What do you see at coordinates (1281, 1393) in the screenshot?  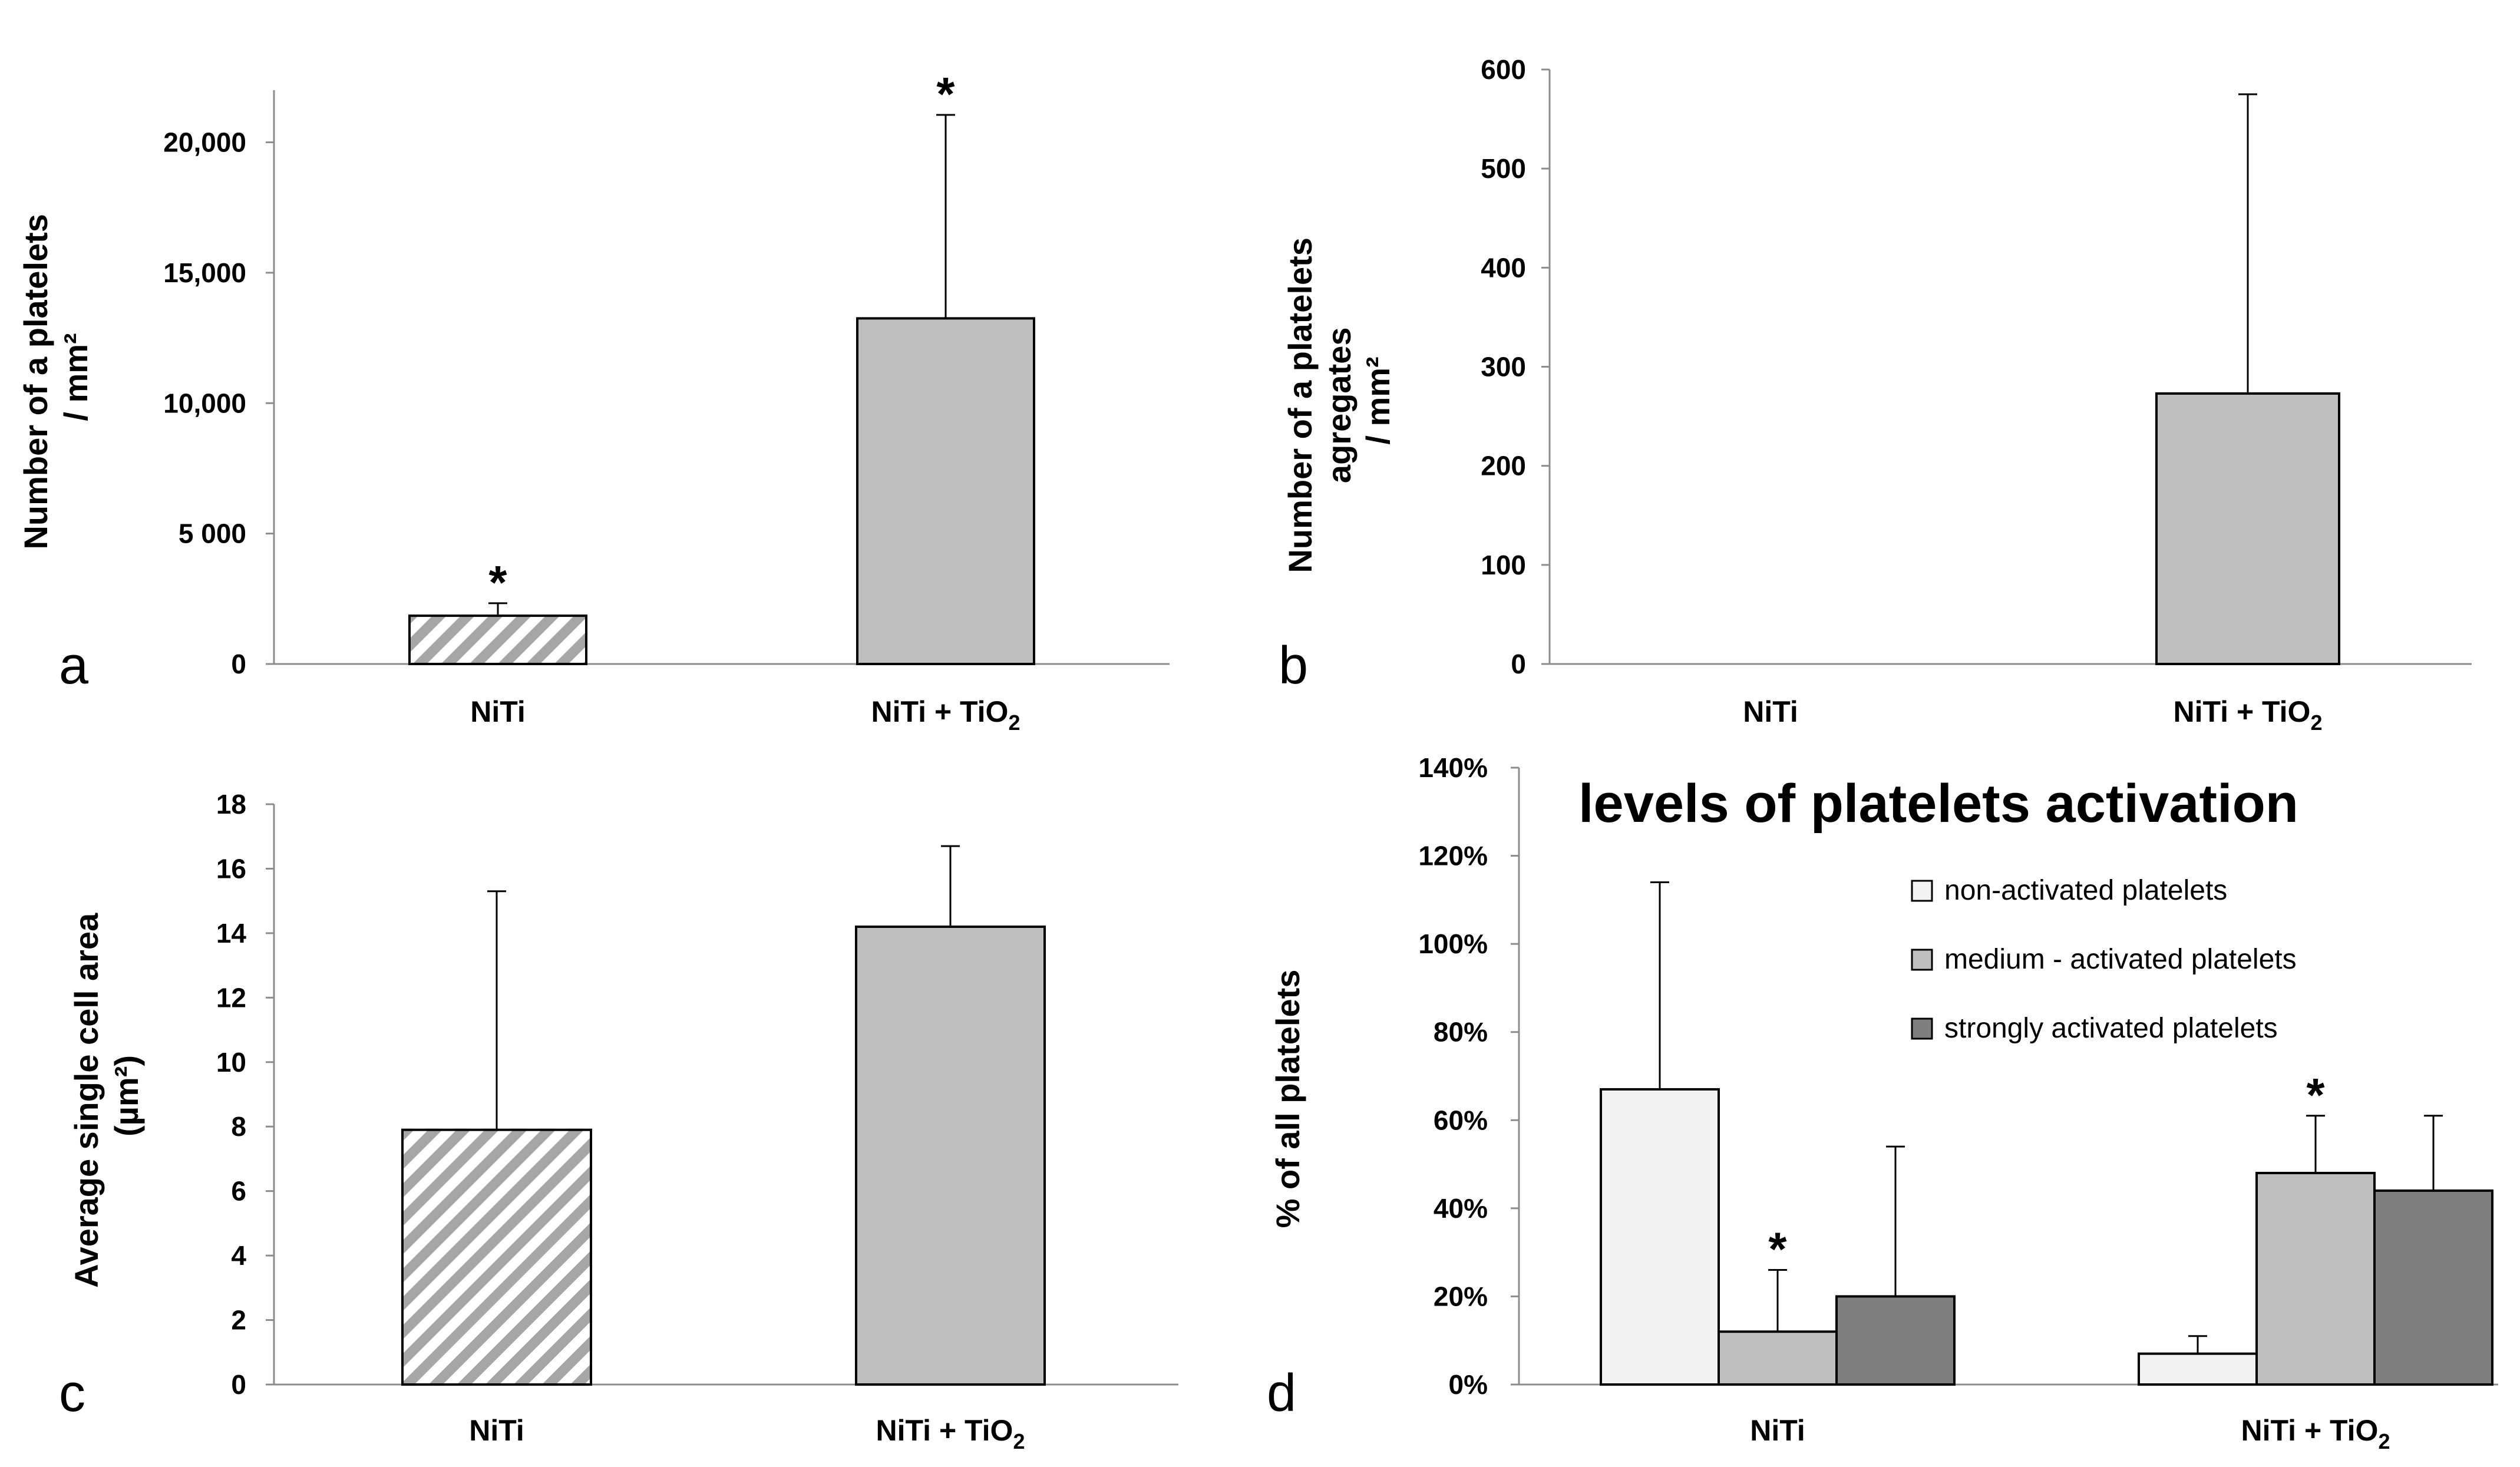 I see `panel-d-letter: d` at bounding box center [1281, 1393].